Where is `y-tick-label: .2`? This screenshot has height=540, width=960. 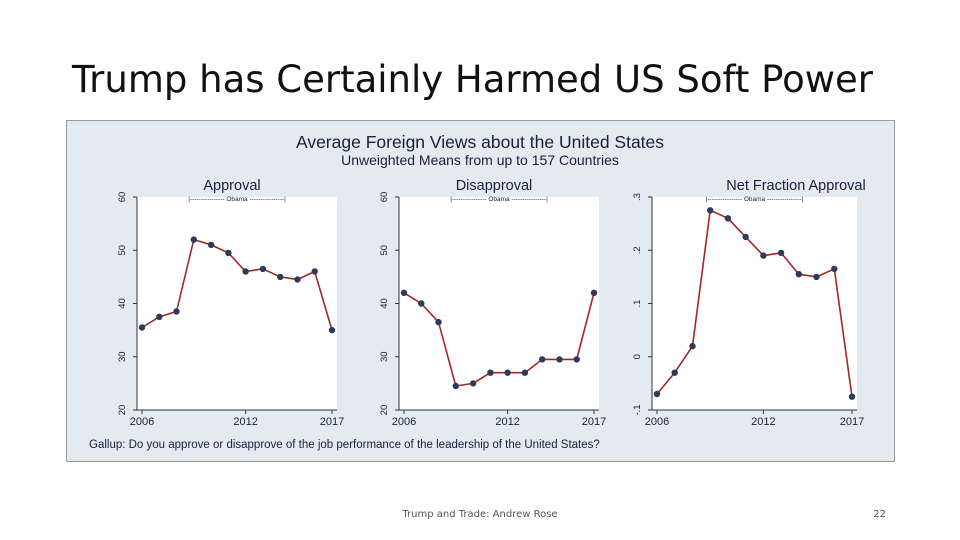 y-tick-label: .2 is located at coordinates (637, 250).